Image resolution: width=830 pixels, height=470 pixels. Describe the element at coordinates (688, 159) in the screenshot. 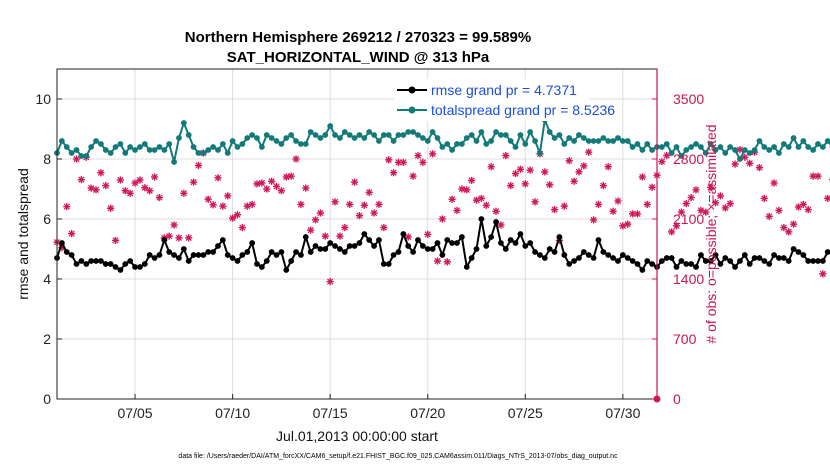

I see `y2-tick-label: 2800` at that location.